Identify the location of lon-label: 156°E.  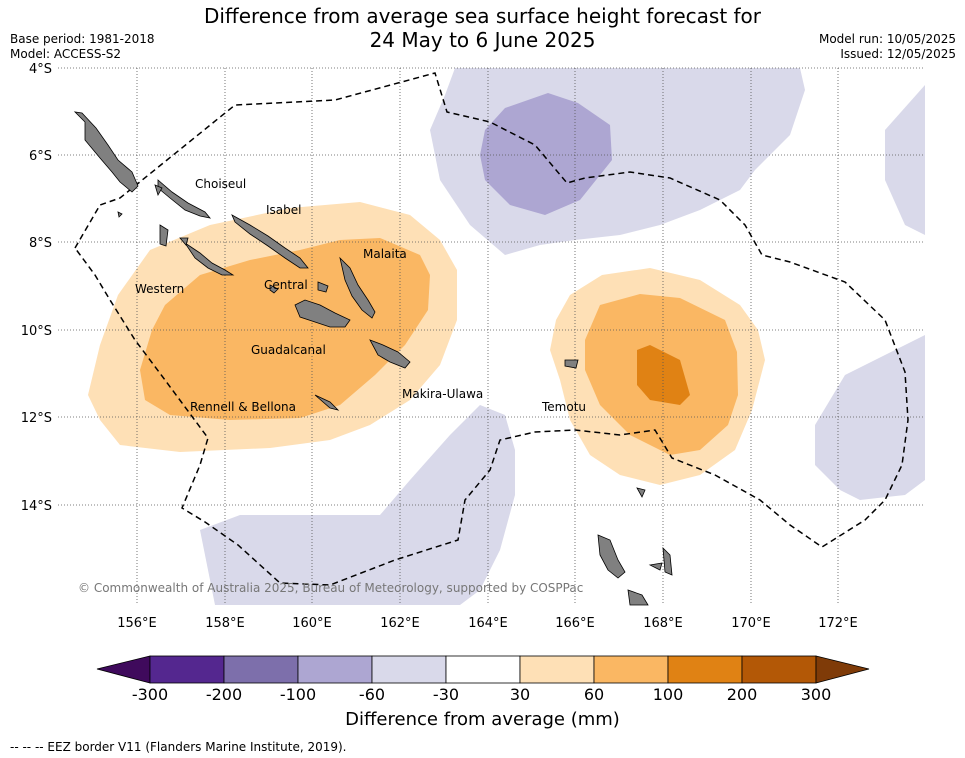
(137, 623).